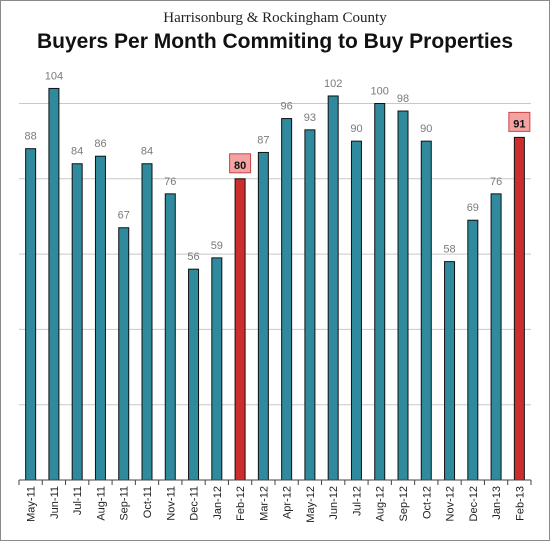 This screenshot has height=541, width=550. Describe the element at coordinates (100, 144) in the screenshot. I see `data-label: 86` at that location.